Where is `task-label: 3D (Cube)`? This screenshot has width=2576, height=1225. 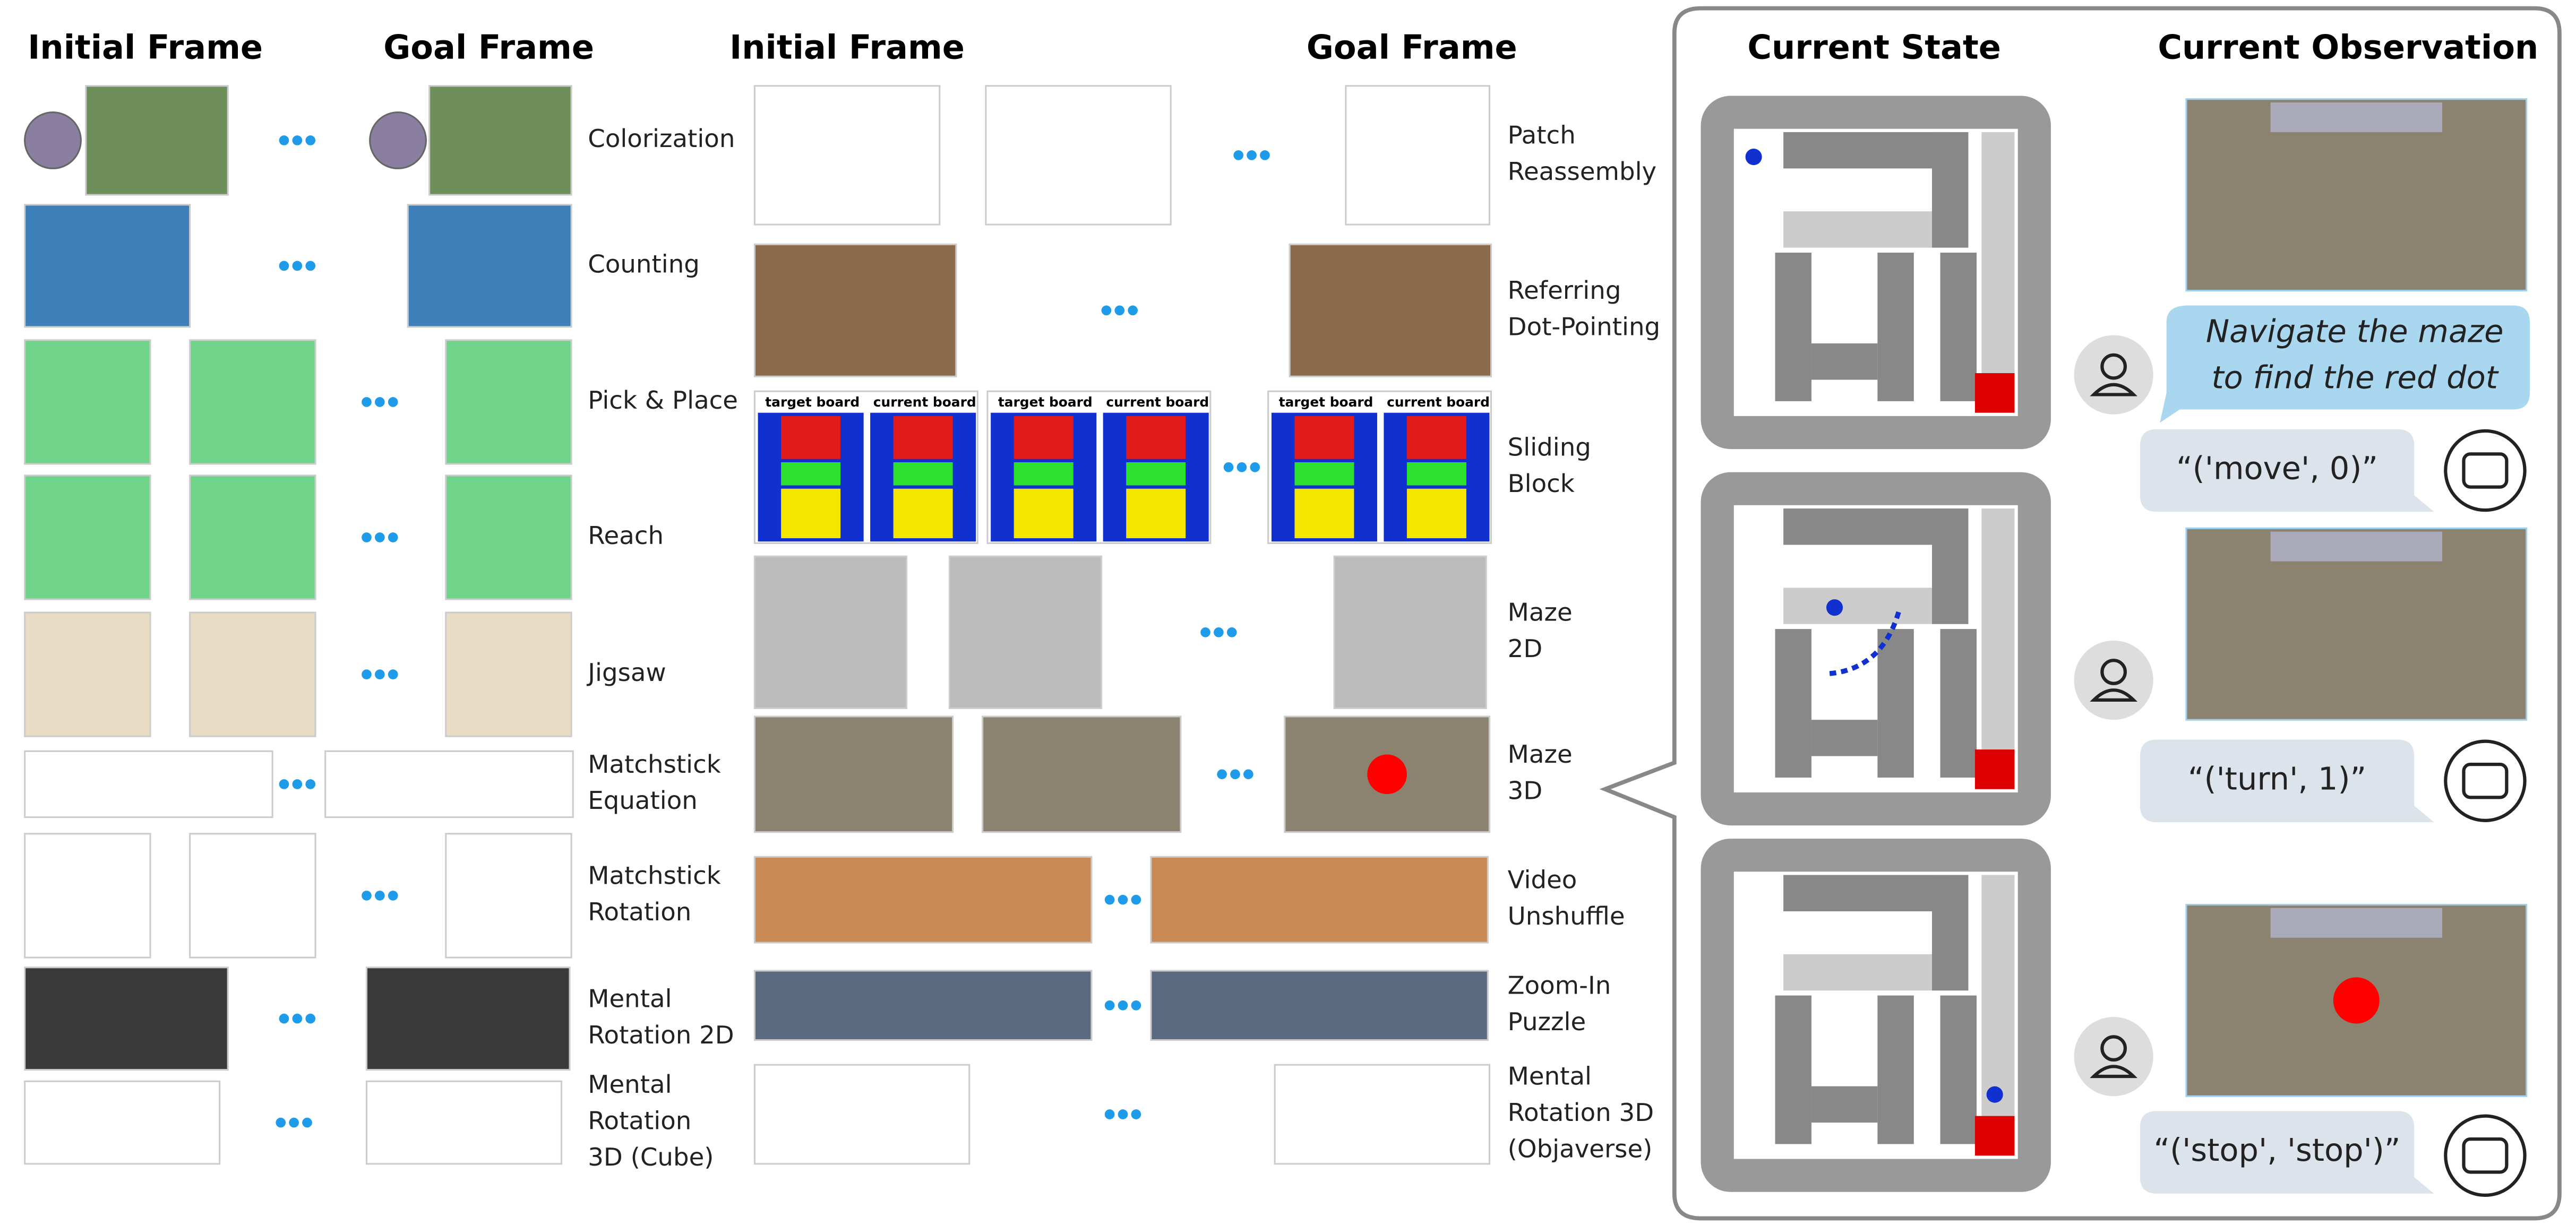 task-label: 3D (Cube) is located at coordinates (651, 1157).